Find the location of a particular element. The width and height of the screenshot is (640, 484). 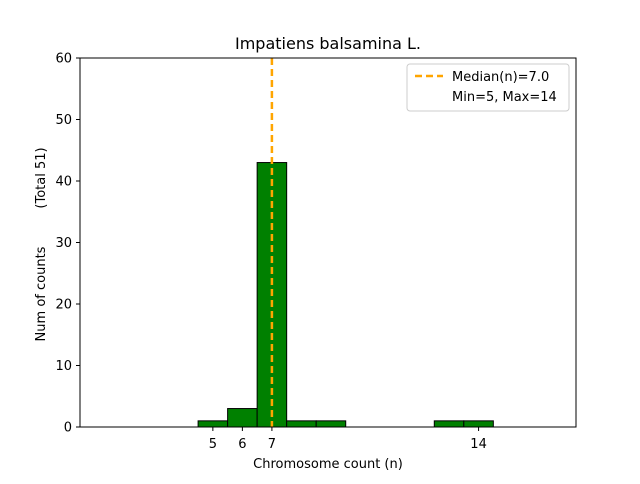

y-tick-label: 0 is located at coordinates (68, 428).